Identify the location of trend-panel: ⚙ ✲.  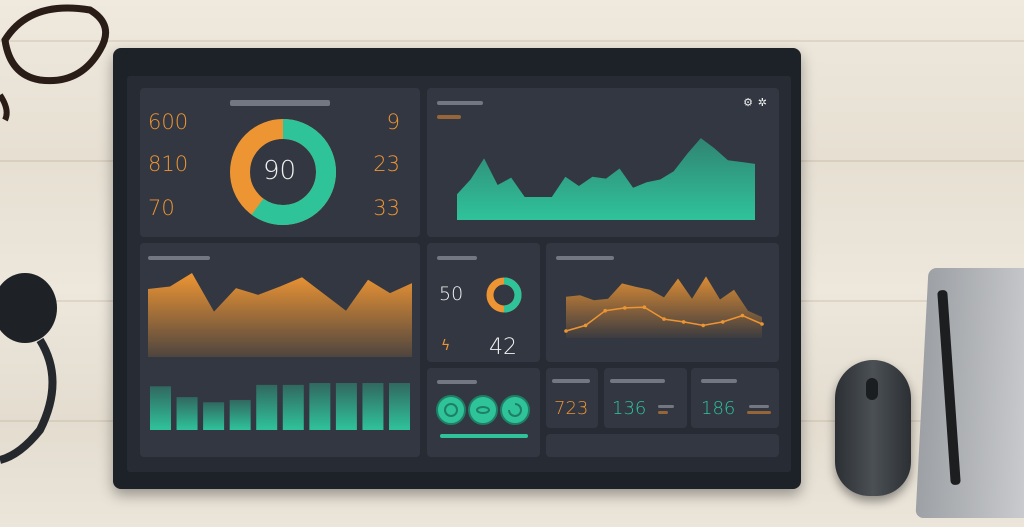
(603, 162).